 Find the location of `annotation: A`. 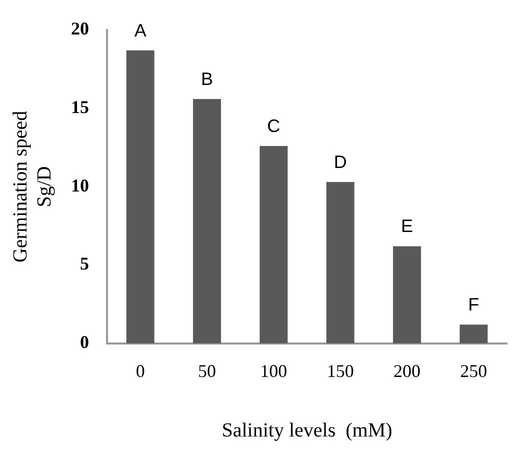

annotation: A is located at coordinates (140, 30).